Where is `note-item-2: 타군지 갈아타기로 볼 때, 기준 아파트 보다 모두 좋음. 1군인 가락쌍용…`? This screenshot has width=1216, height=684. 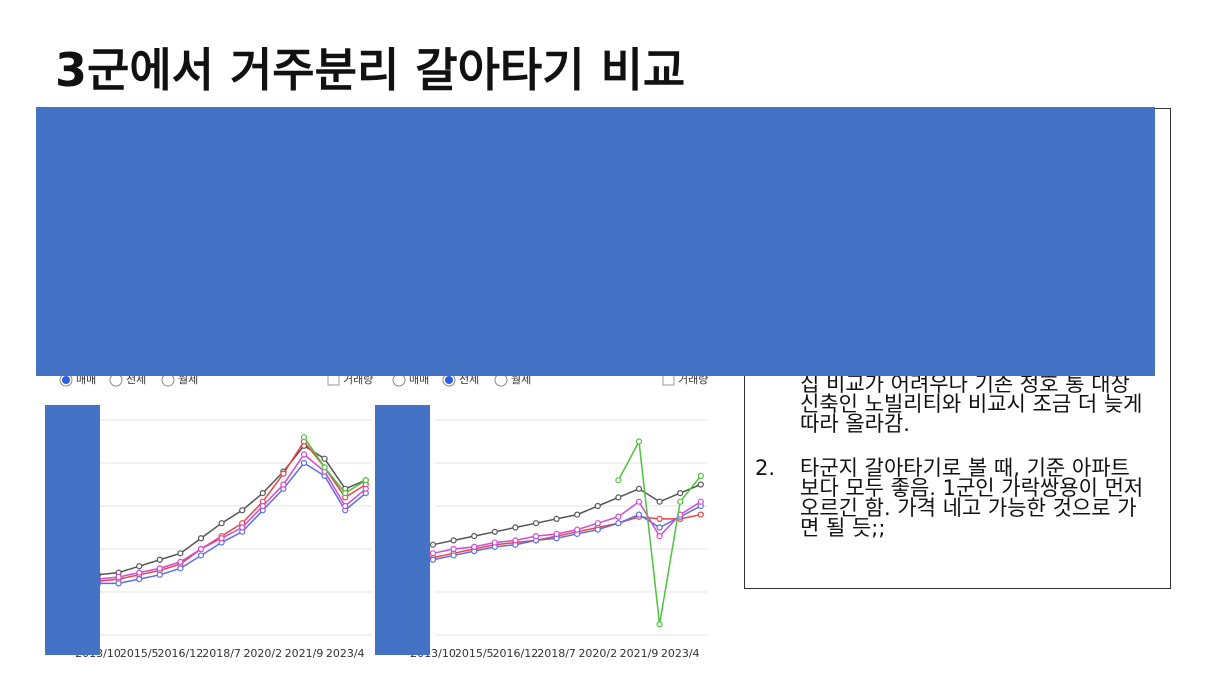
note-item-2: 타군지 갈아타기로 볼 때, 기준 아파트 보다 모두 좋음. 1군인 가락쌍용… is located at coordinates (972, 498).